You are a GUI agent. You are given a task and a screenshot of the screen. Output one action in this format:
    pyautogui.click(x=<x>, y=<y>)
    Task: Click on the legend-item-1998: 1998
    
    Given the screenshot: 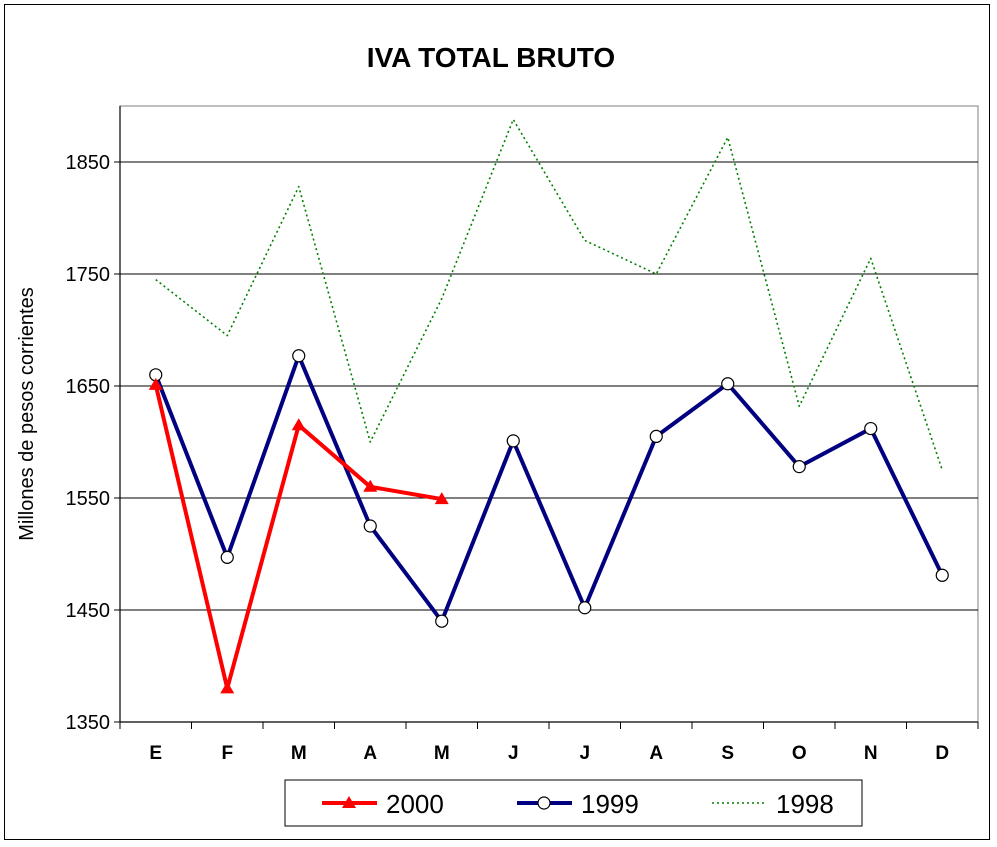 What is the action you would take?
    pyautogui.click(x=773, y=804)
    